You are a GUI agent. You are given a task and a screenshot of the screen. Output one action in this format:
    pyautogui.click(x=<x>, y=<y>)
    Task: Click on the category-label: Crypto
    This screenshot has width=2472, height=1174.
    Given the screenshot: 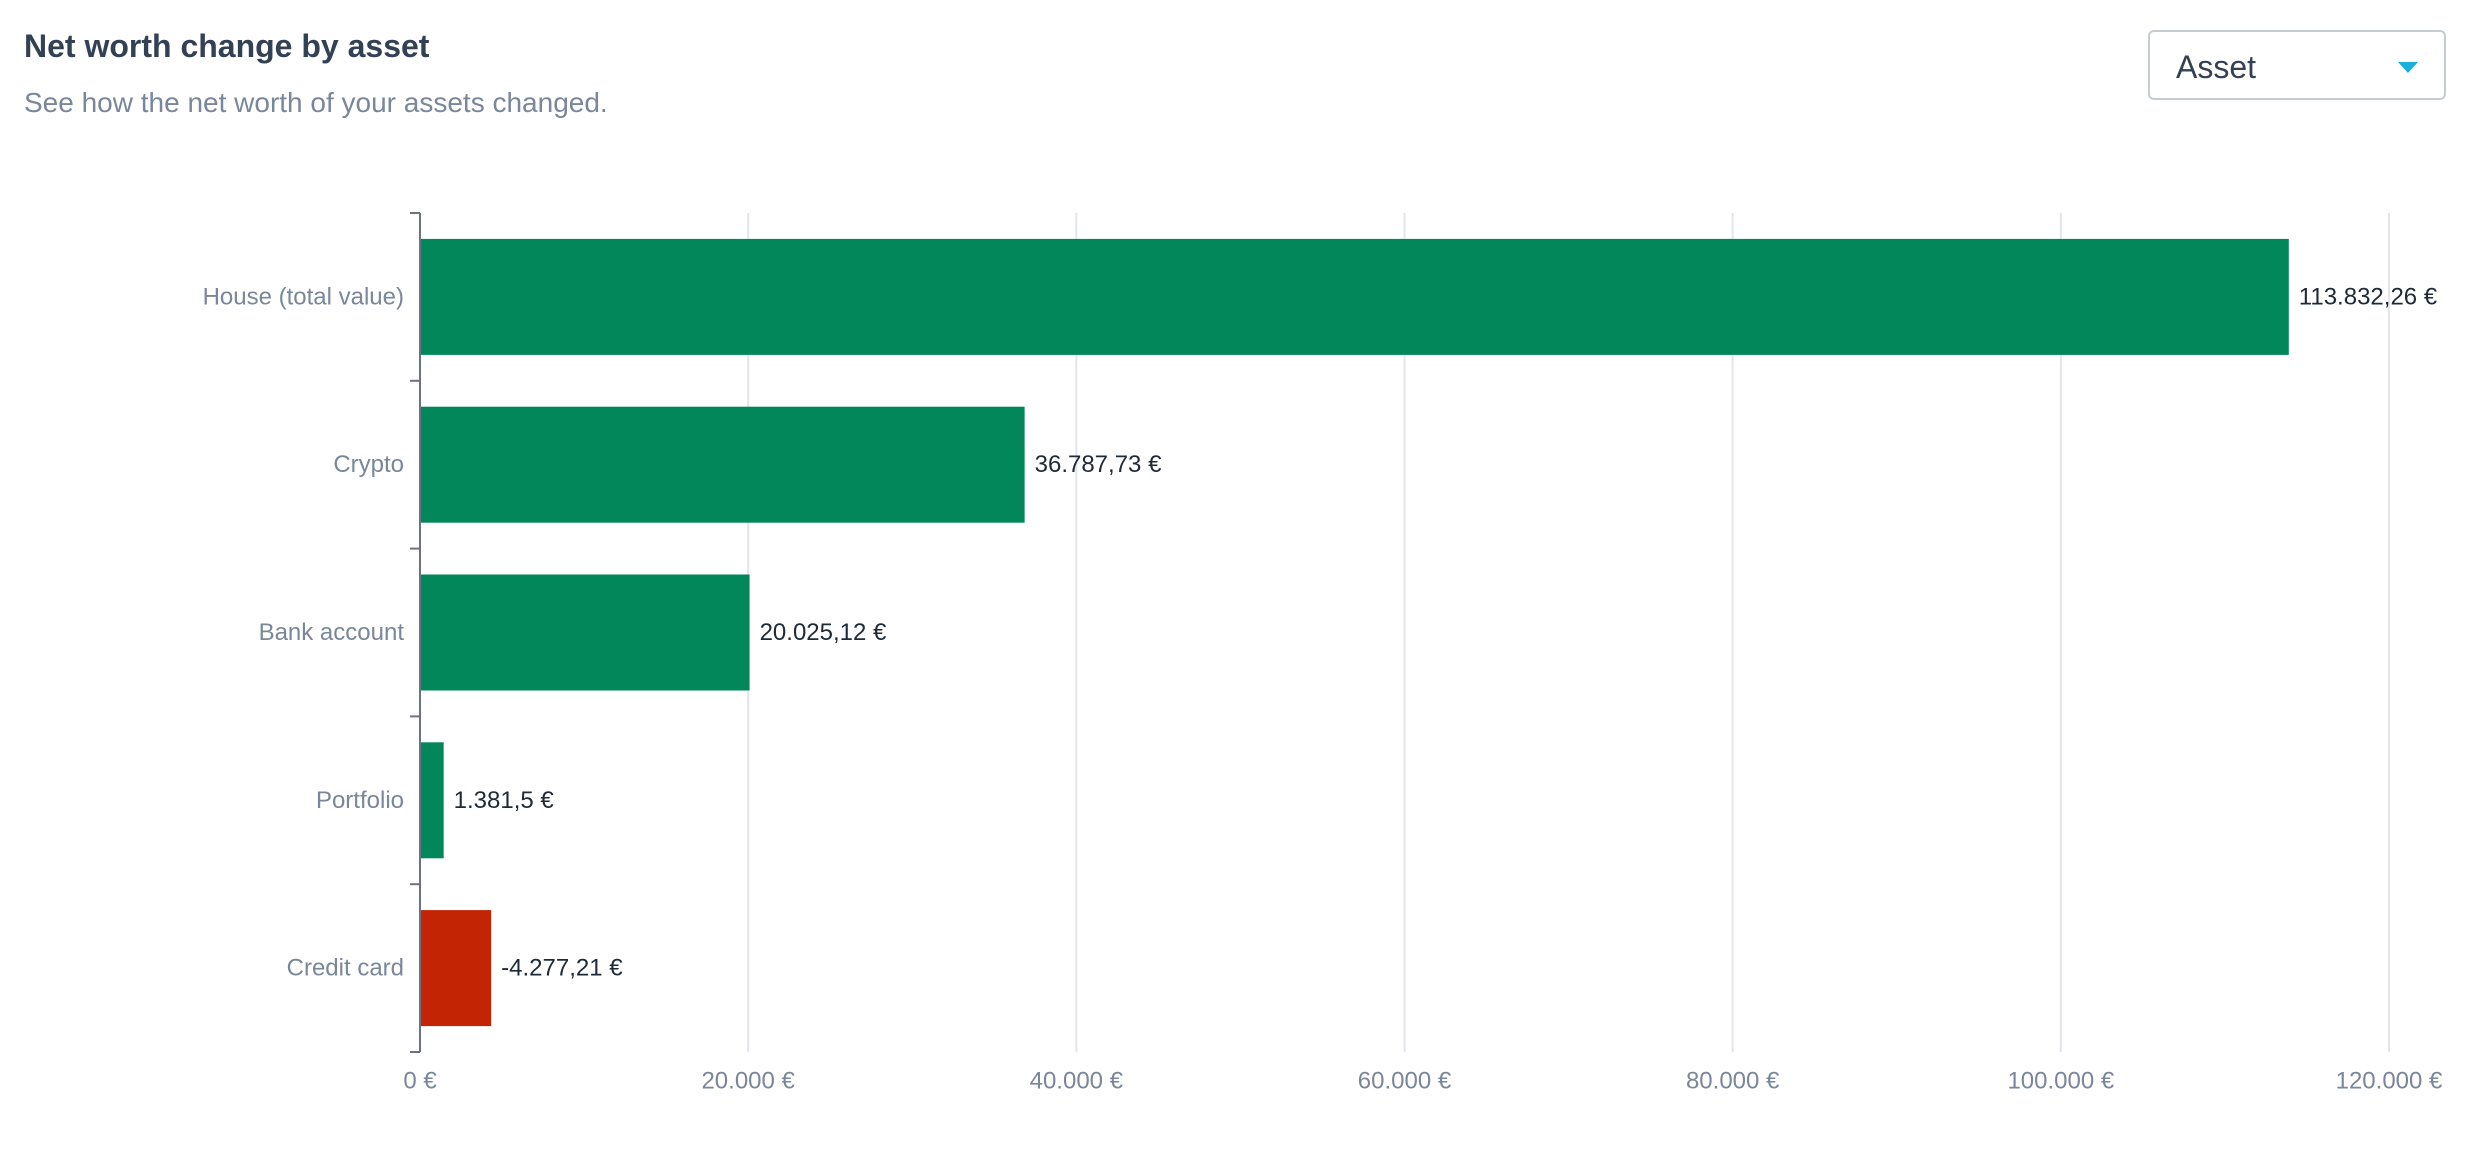 What is the action you would take?
    pyautogui.click(x=368, y=464)
    